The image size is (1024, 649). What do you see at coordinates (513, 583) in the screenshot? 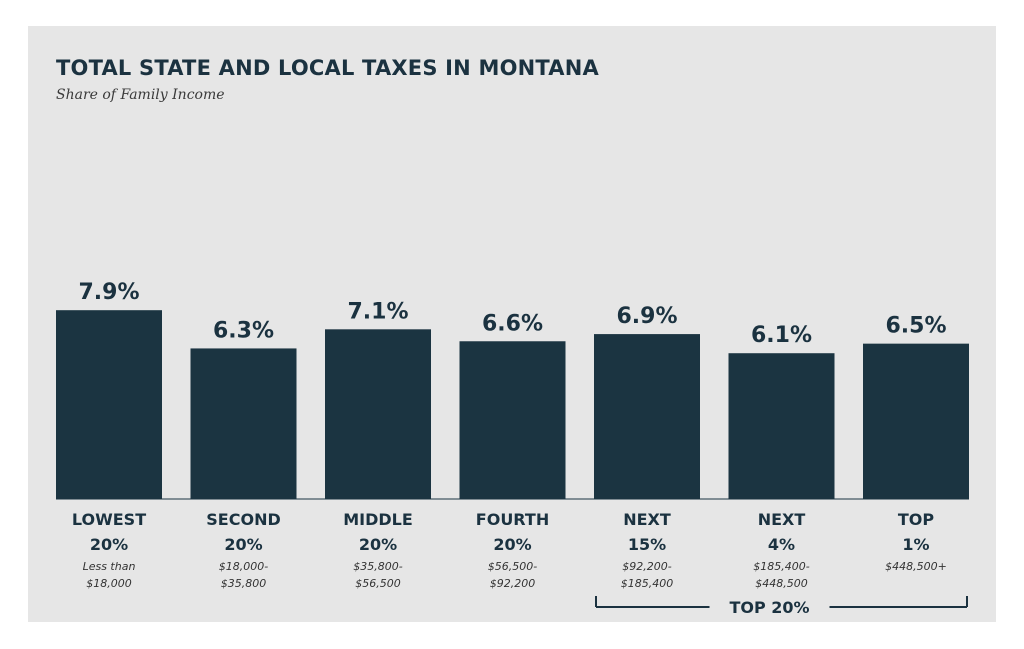
I see `income-range-label: $92,200` at bounding box center [513, 583].